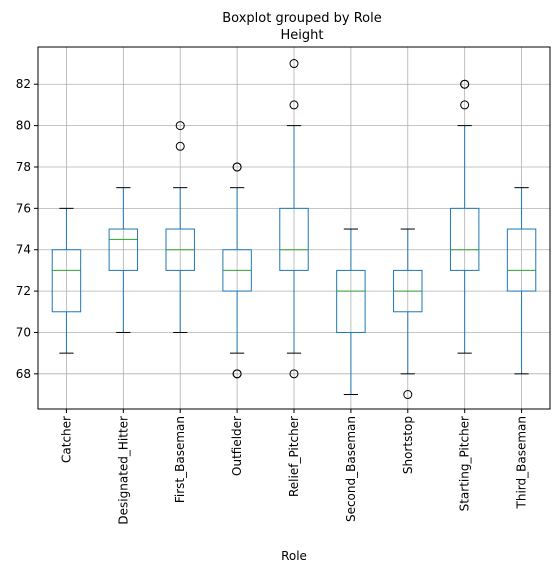 This screenshot has height=573, width=559. What do you see at coordinates (23, 291) in the screenshot?
I see `y-tick-label: 72` at bounding box center [23, 291].